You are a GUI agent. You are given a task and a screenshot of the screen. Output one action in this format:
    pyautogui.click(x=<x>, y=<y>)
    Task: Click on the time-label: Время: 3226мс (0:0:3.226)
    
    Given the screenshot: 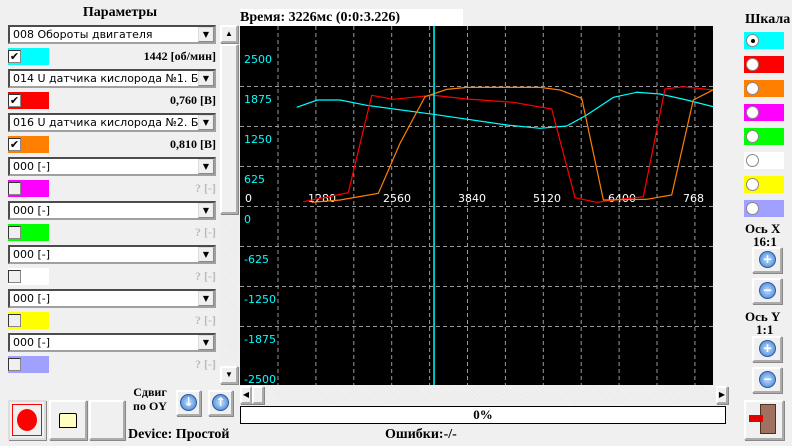 What is the action you would take?
    pyautogui.click(x=351, y=17)
    